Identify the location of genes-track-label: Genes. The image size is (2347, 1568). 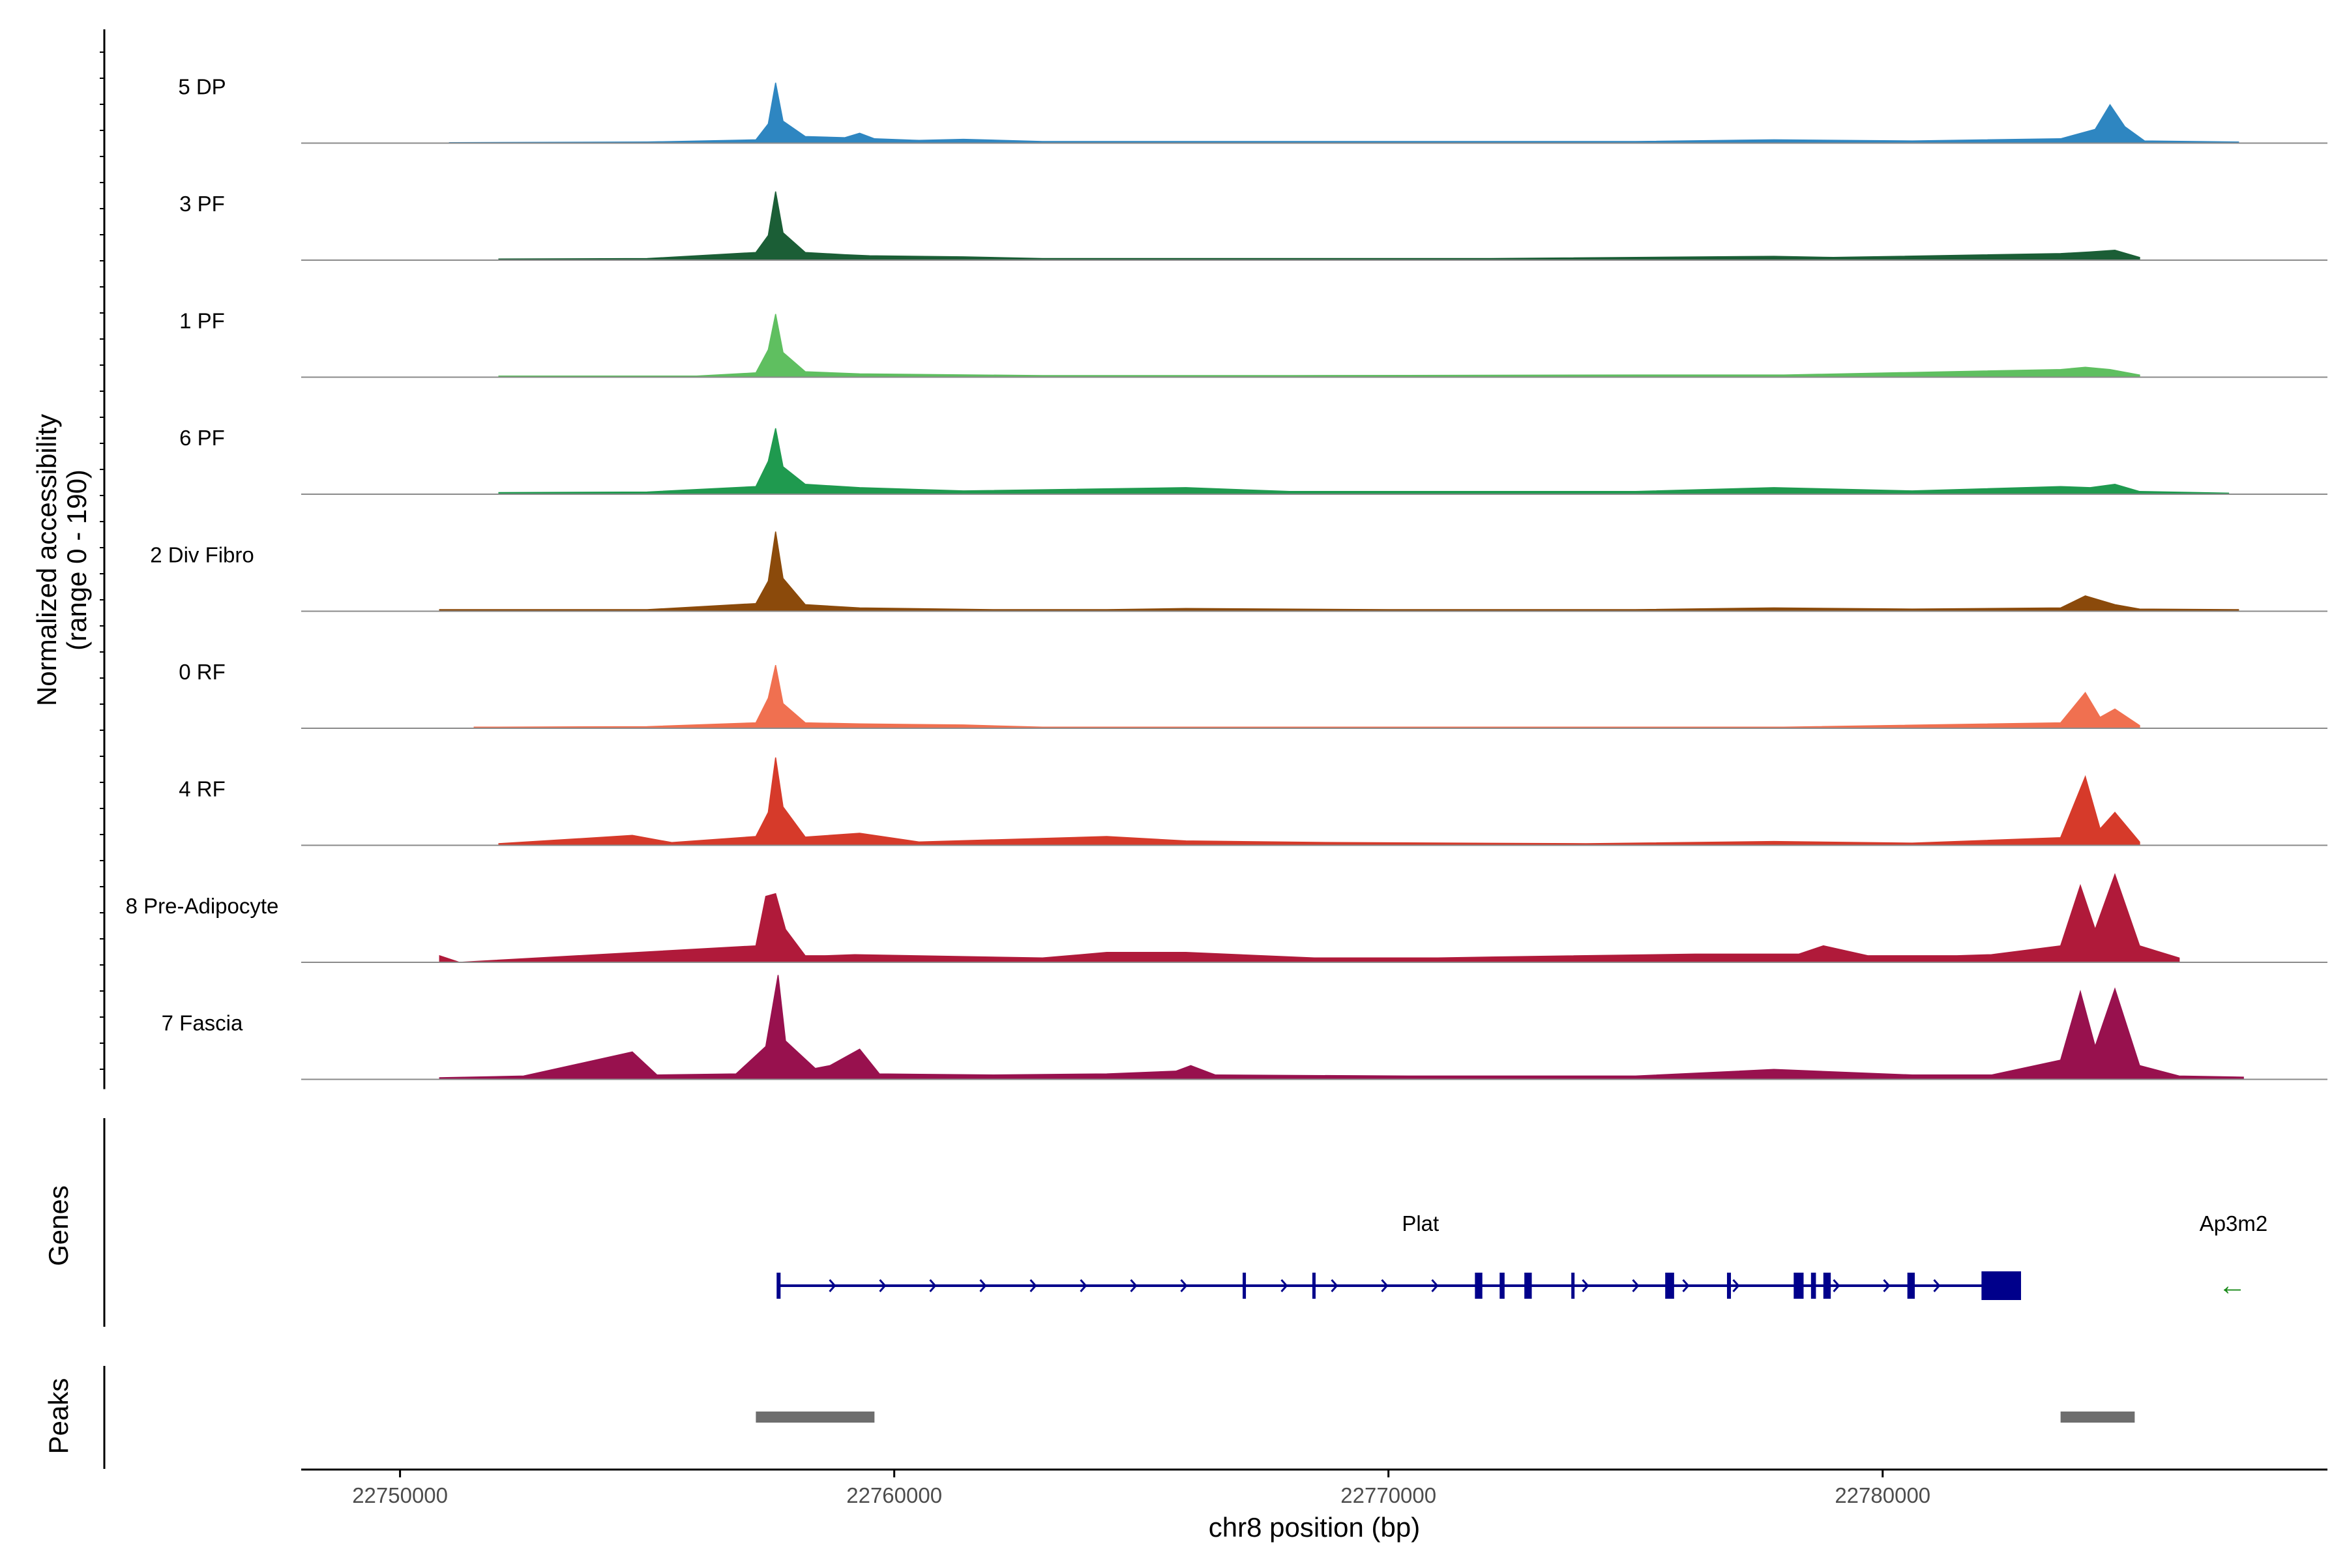
(58, 1225).